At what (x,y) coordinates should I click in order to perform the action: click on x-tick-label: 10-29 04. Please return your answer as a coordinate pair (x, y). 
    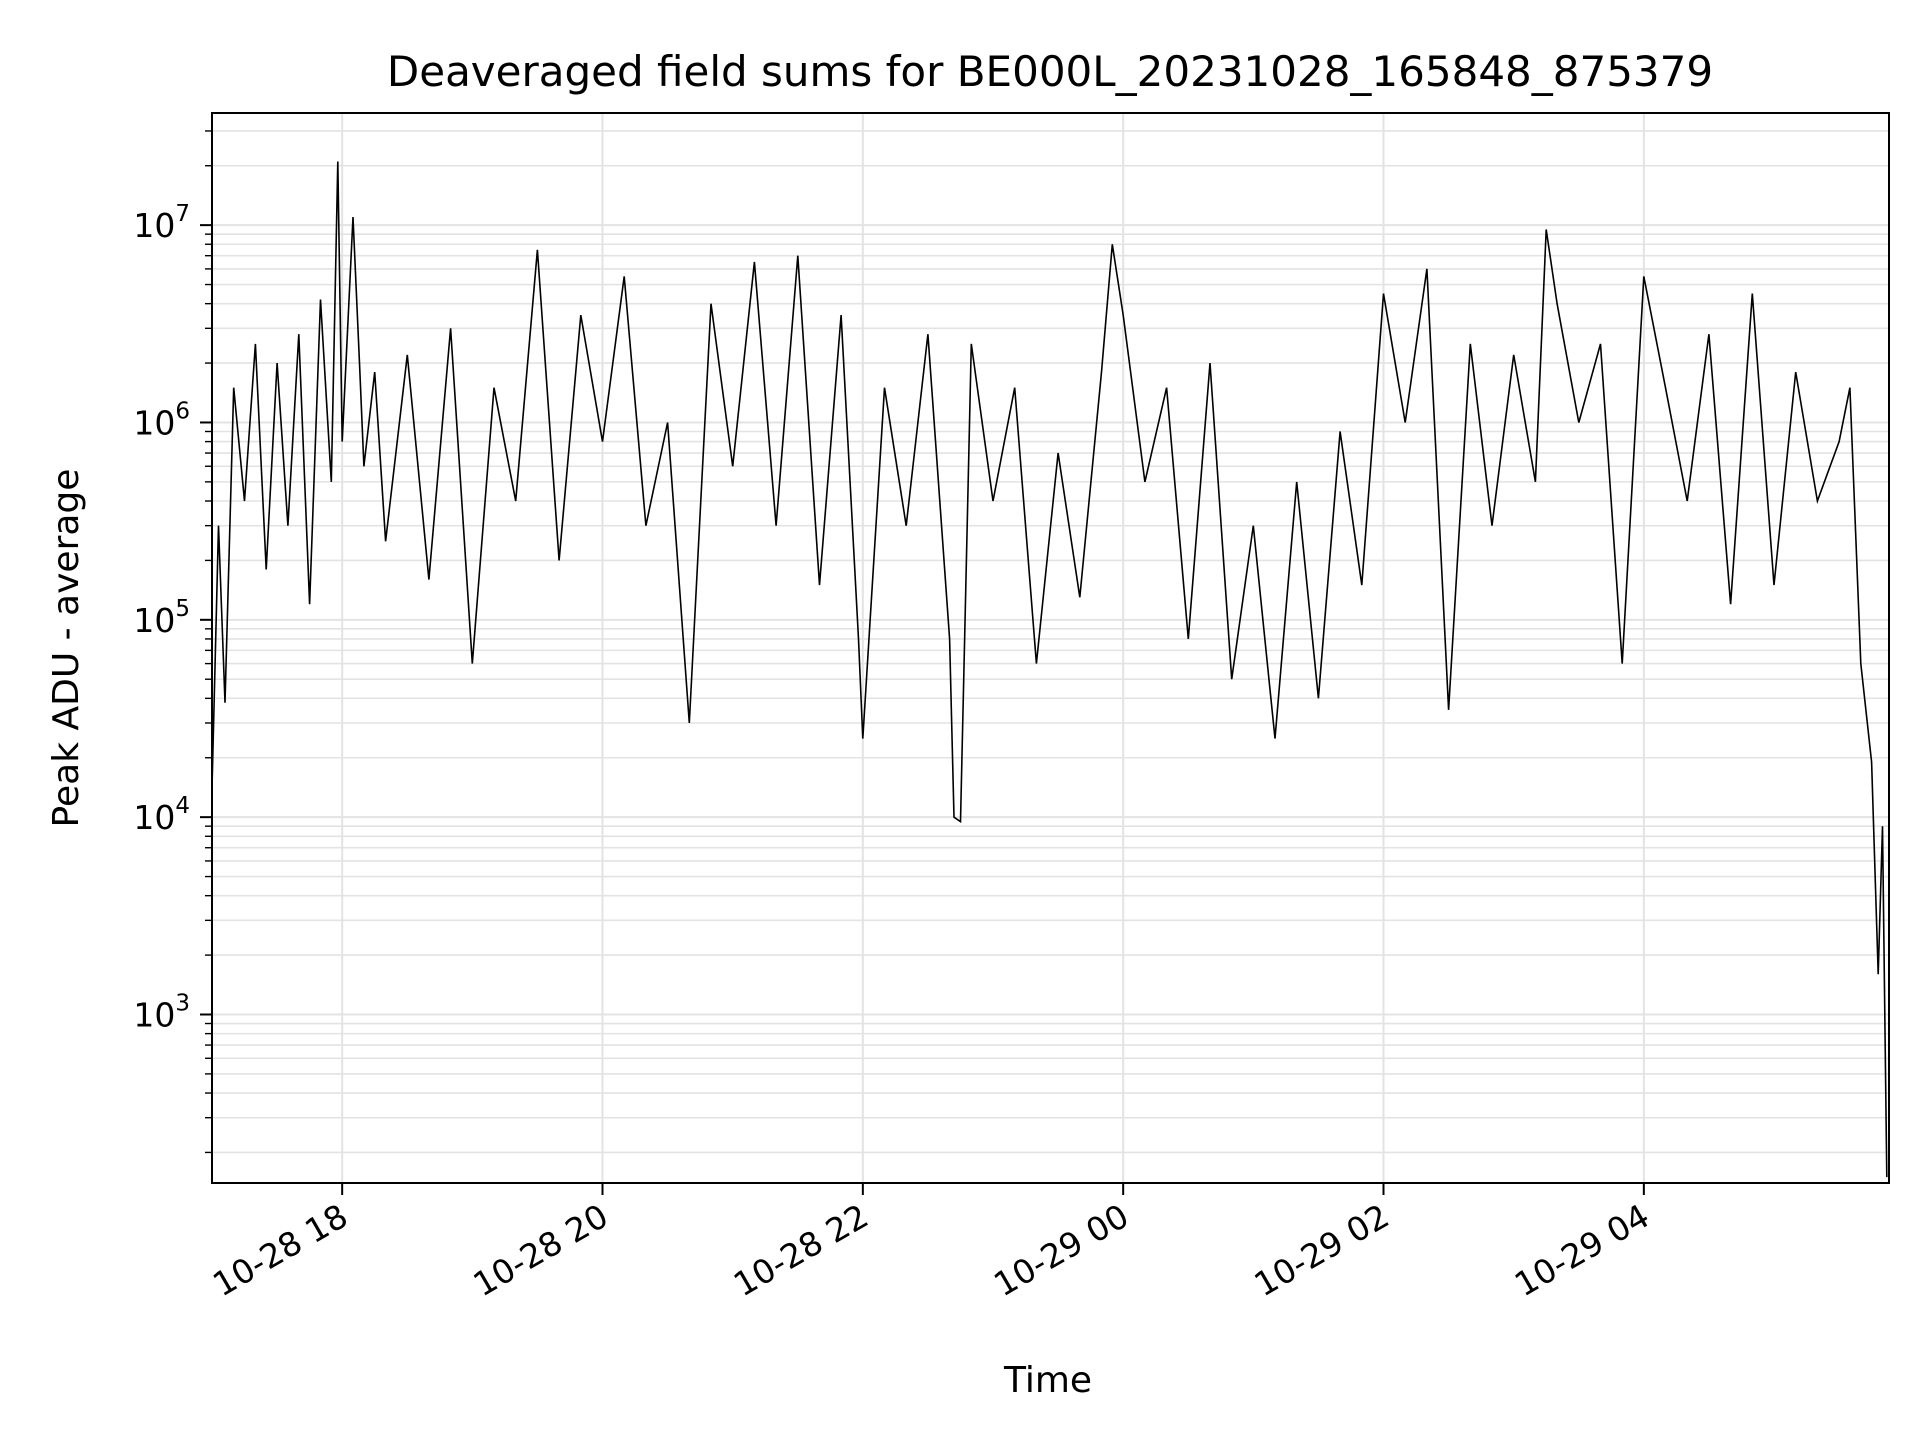
    Looking at the image, I should click on (1582, 1250).